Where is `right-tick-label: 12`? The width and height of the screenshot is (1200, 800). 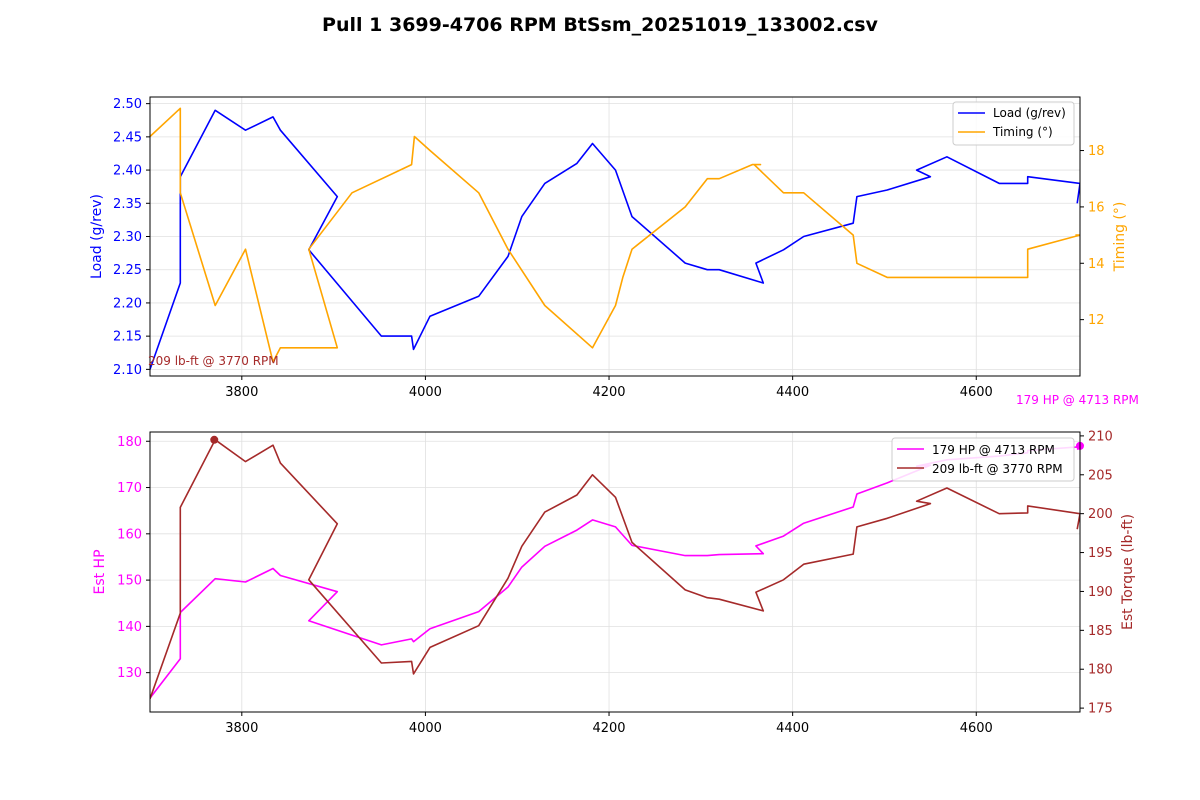
right-tick-label: 12 is located at coordinates (1096, 320).